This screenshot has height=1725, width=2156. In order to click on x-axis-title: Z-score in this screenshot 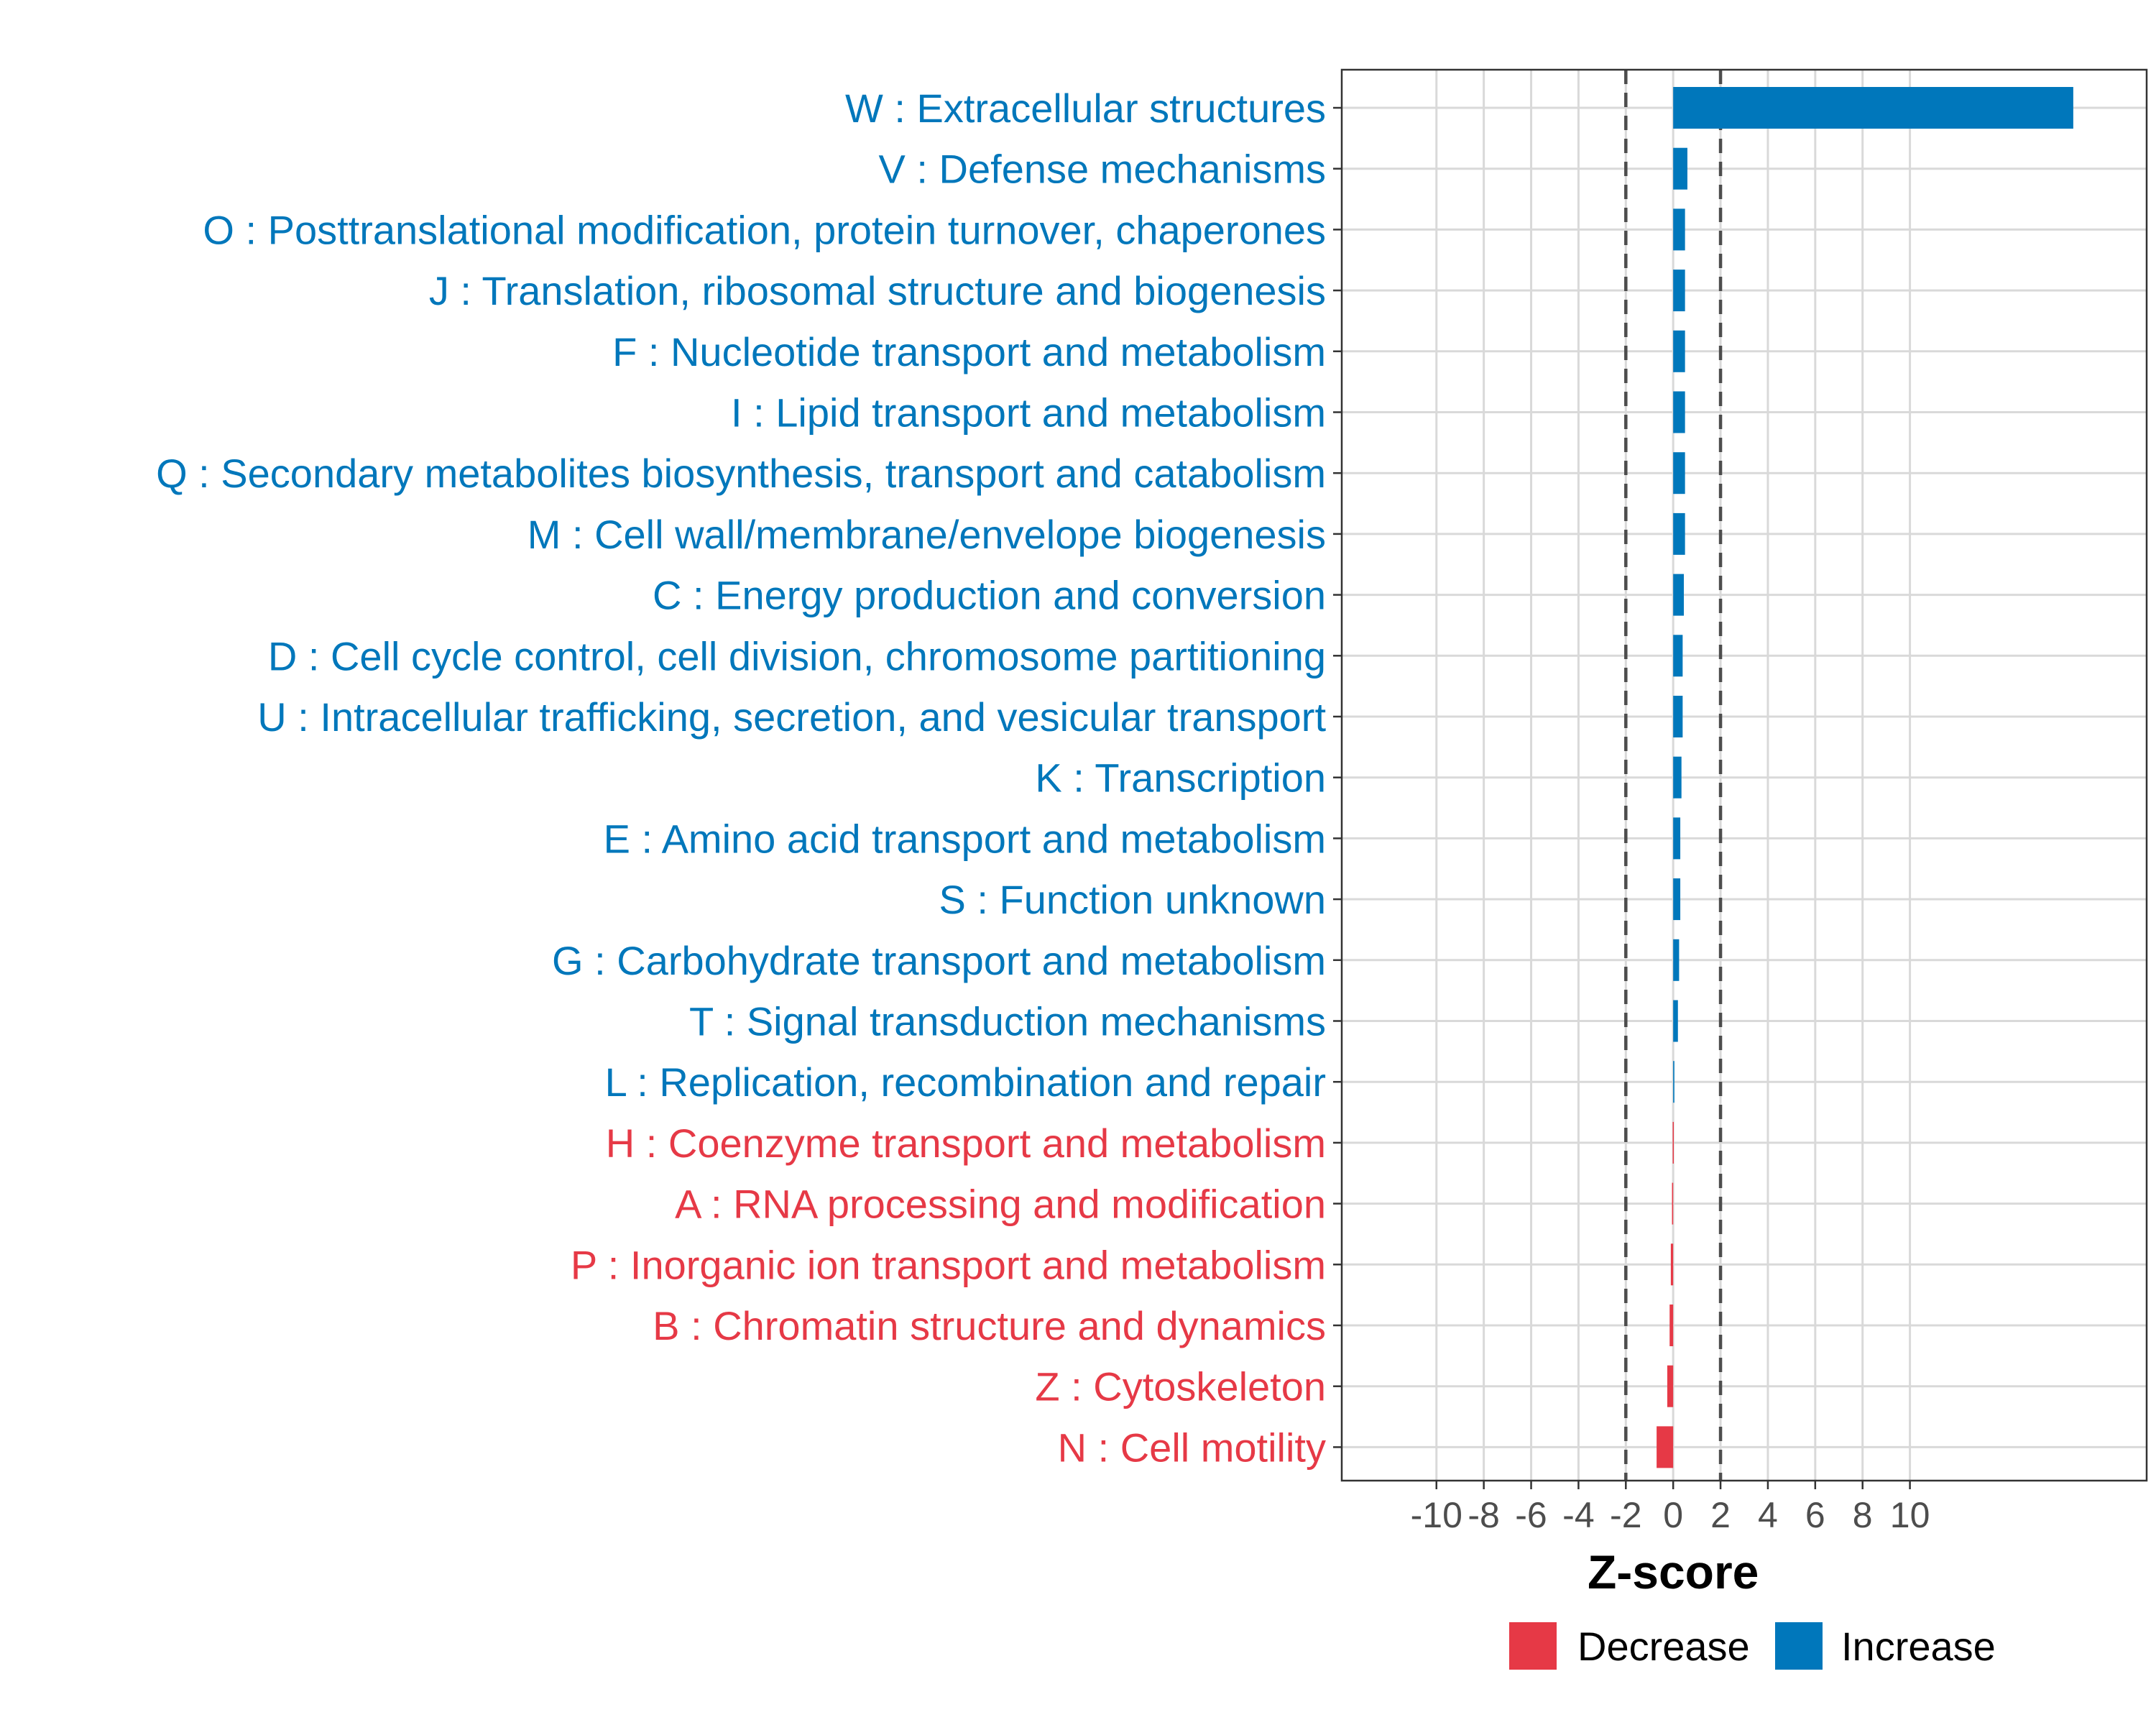, I will do `click(1673, 1571)`.